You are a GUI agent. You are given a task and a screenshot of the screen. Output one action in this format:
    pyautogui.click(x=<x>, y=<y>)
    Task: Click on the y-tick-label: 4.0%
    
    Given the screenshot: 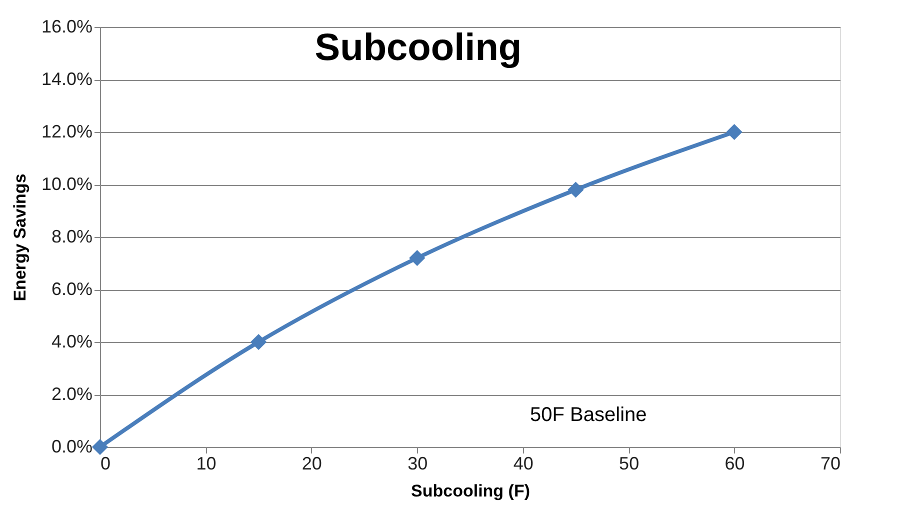 What is the action you would take?
    pyautogui.click(x=71, y=342)
    